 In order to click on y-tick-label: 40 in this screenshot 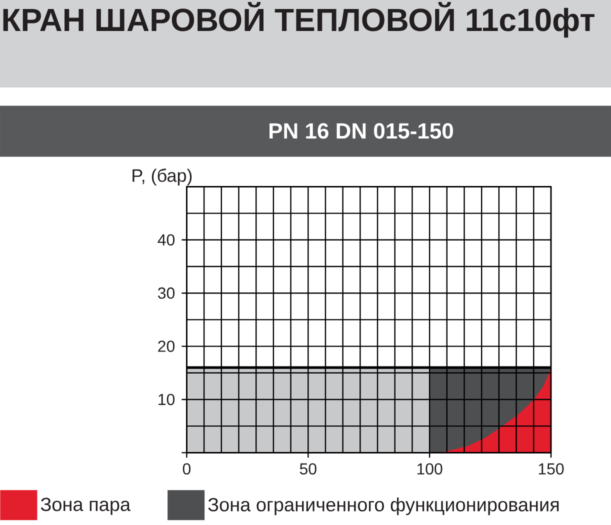, I will do `click(166, 240)`.